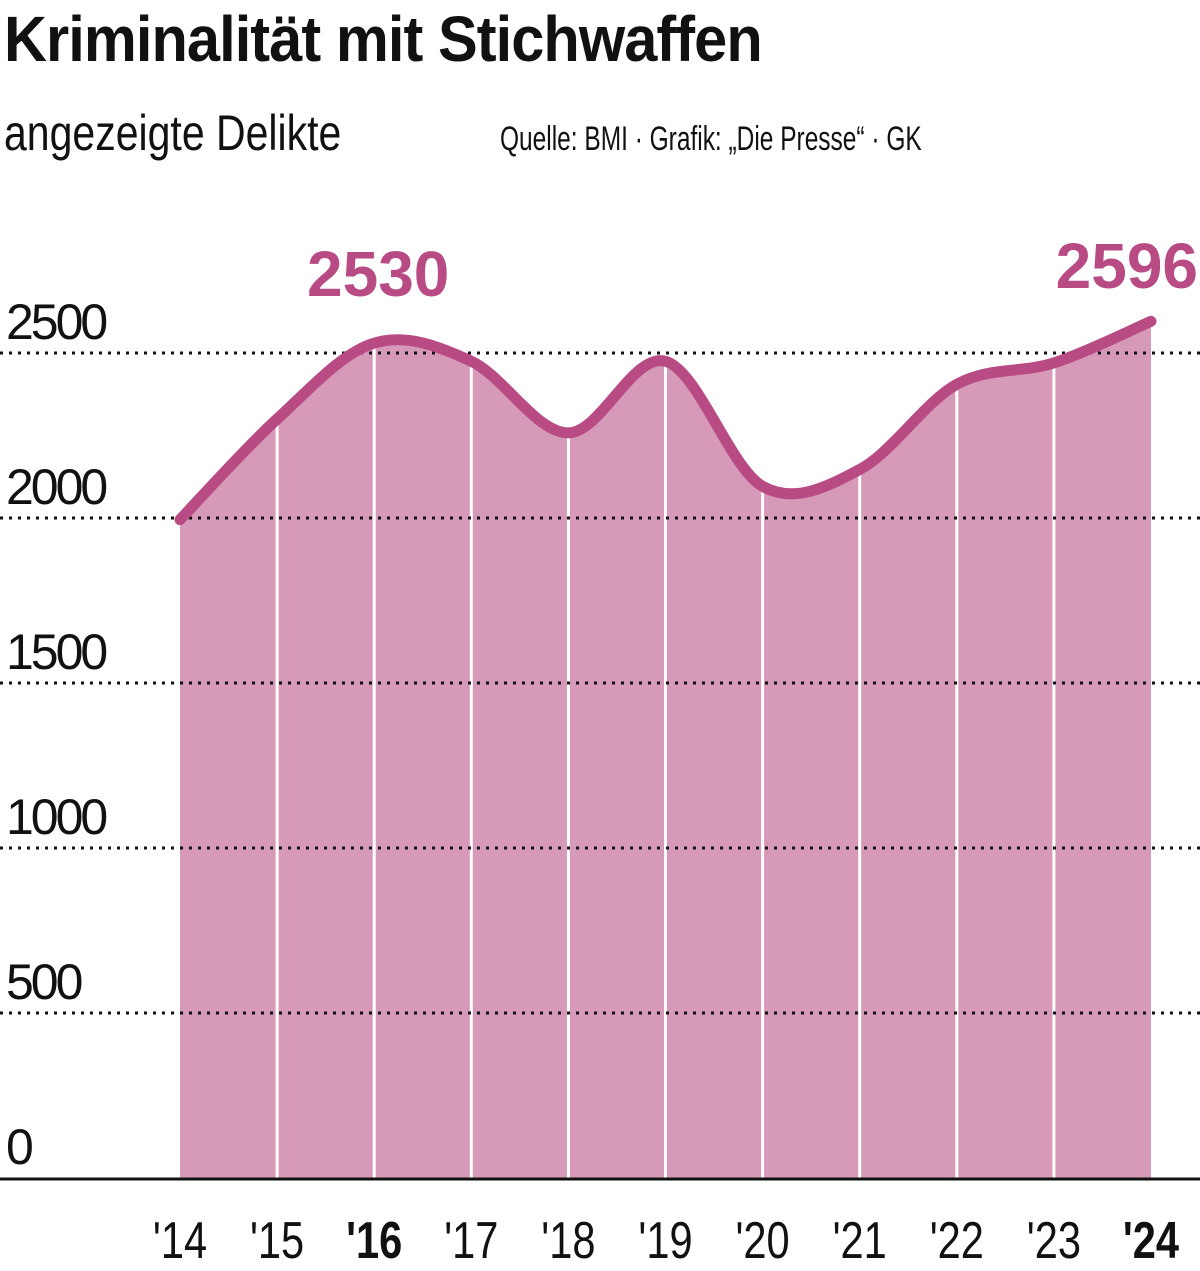  Describe the element at coordinates (860, 1240) in the screenshot. I see `x-tick-label: '21` at that location.